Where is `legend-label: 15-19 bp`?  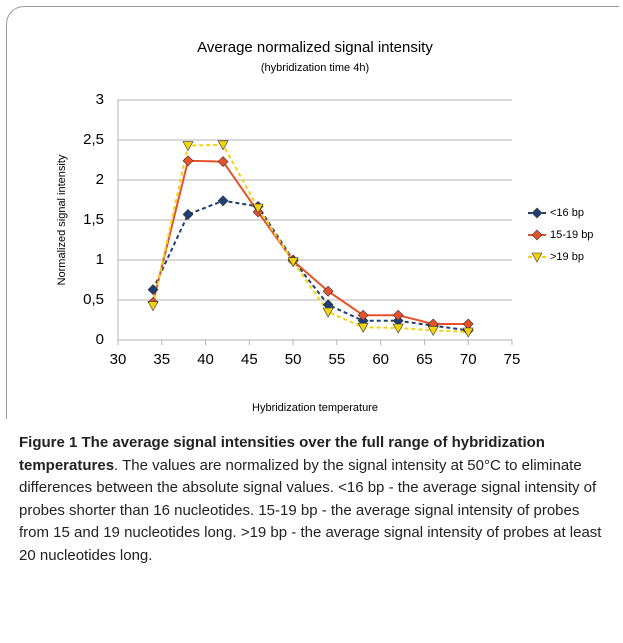
legend-label: 15-19 bp is located at coordinates (571, 235).